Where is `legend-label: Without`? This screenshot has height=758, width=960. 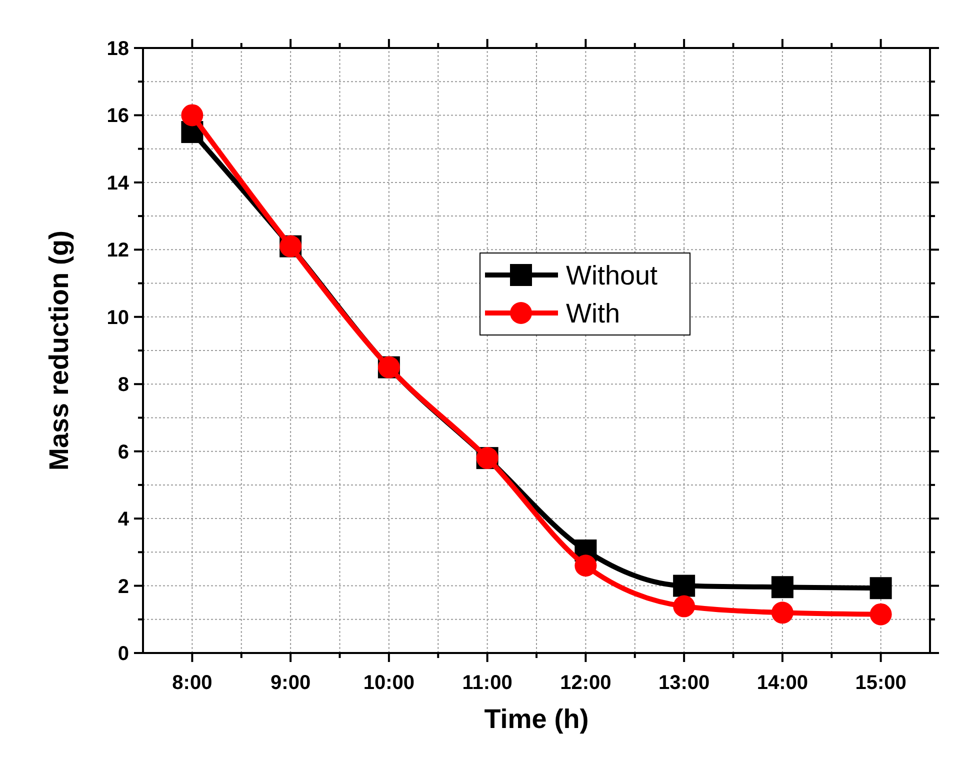
legend-label: Without is located at coordinates (612, 275).